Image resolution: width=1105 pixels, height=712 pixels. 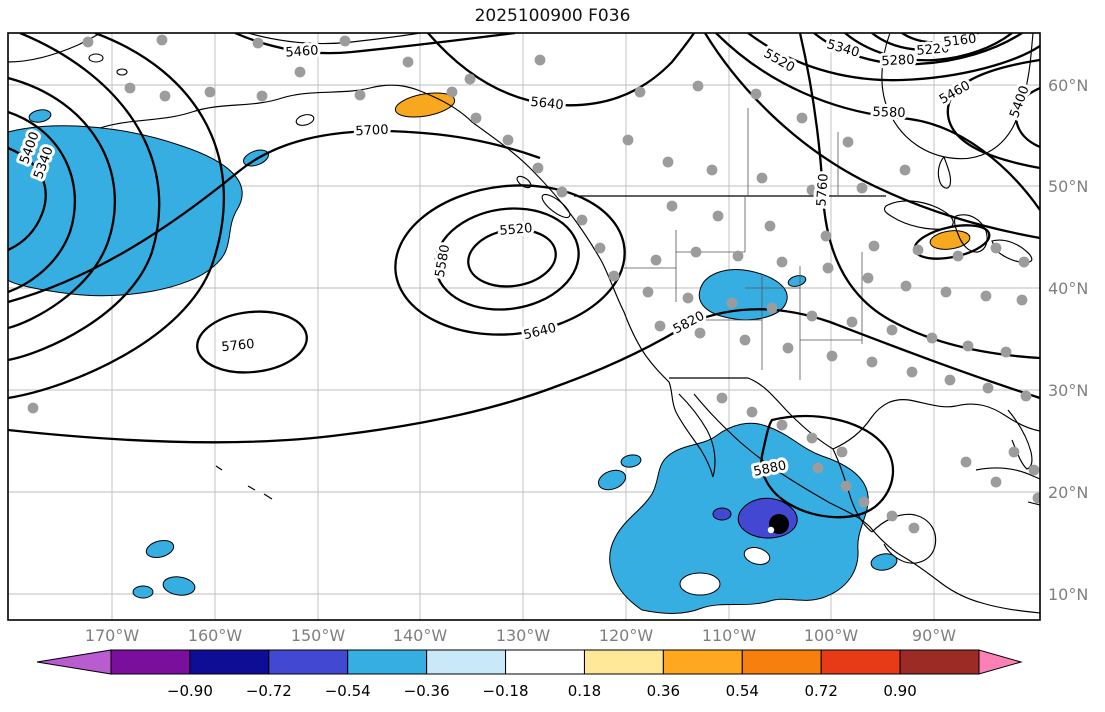 I want to click on lon-tick-label: 130°W, so click(x=523, y=635).